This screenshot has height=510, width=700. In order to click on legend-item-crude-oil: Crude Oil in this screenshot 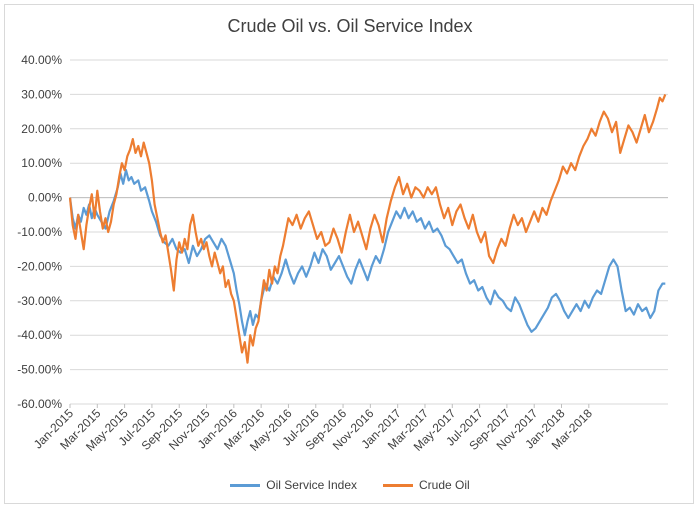, I will do `click(426, 485)`.